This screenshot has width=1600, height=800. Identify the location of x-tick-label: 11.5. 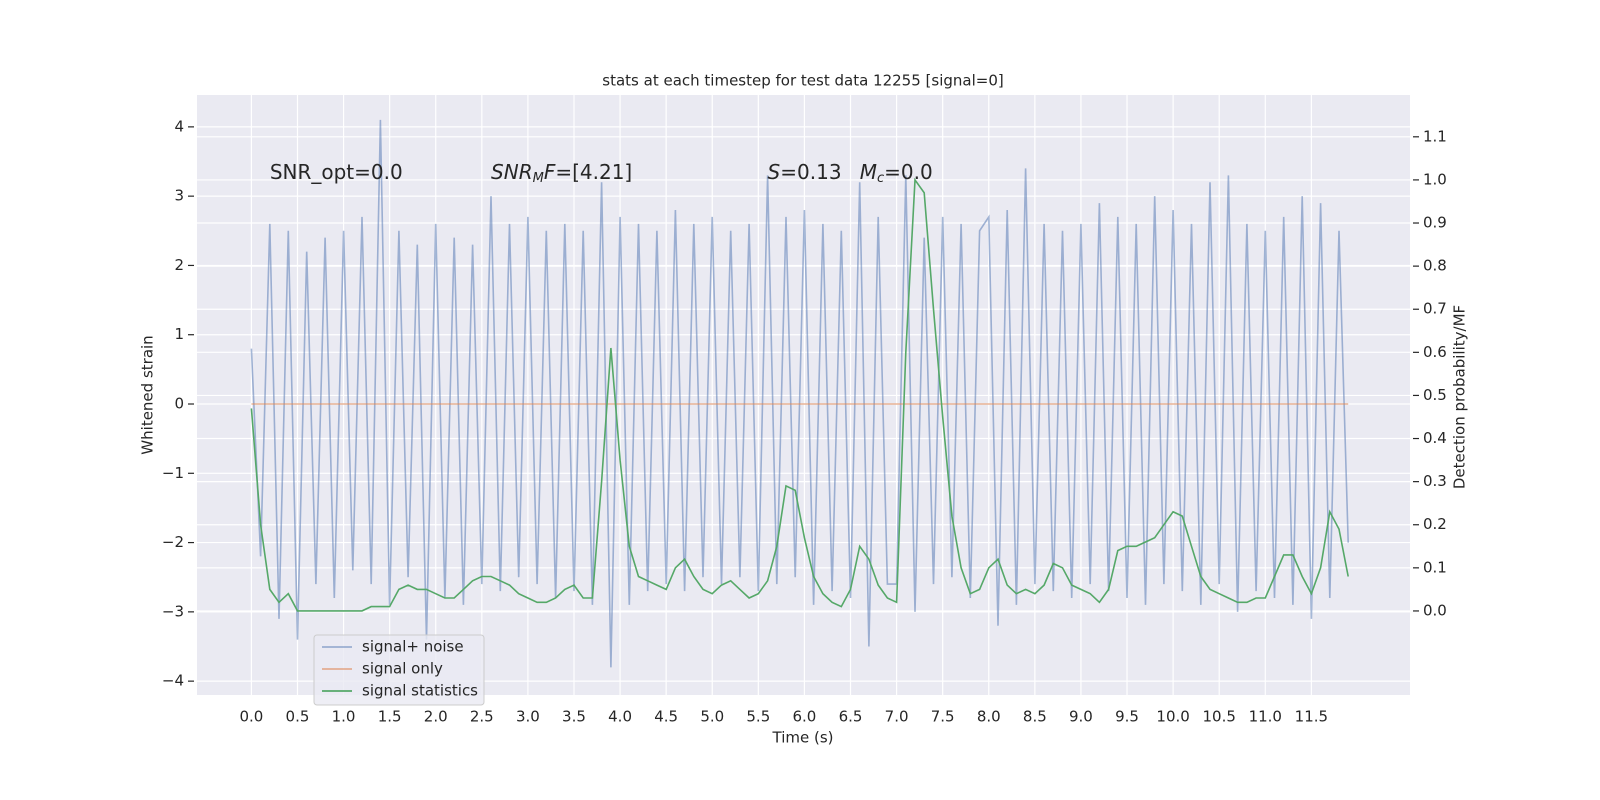
(1311, 717).